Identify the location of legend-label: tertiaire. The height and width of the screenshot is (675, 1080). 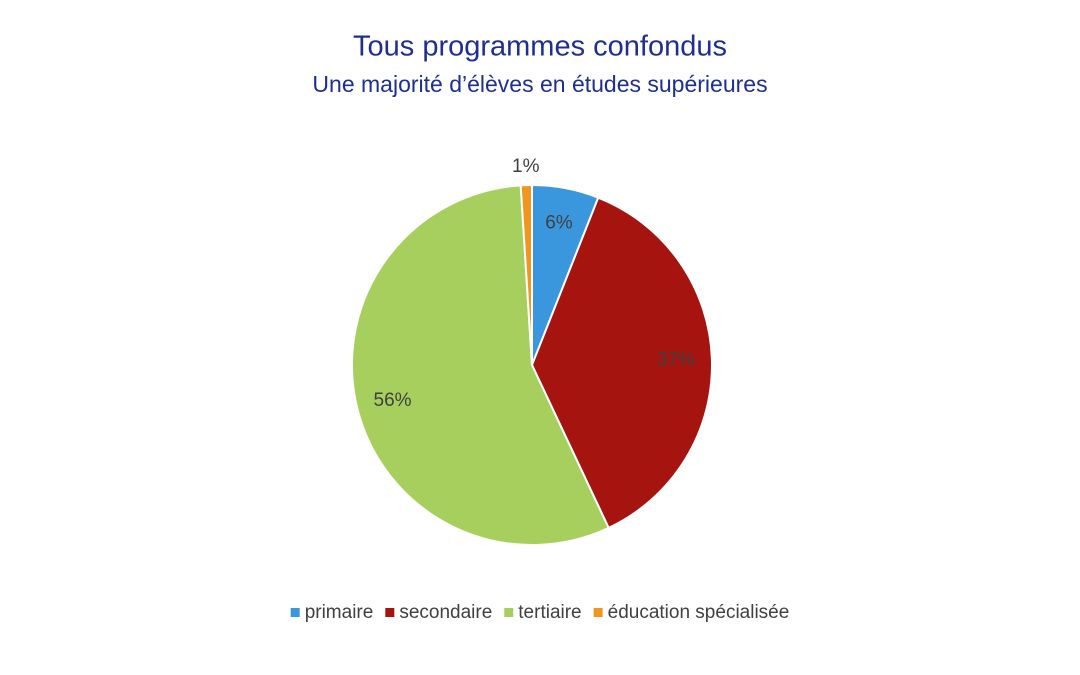
(549, 612).